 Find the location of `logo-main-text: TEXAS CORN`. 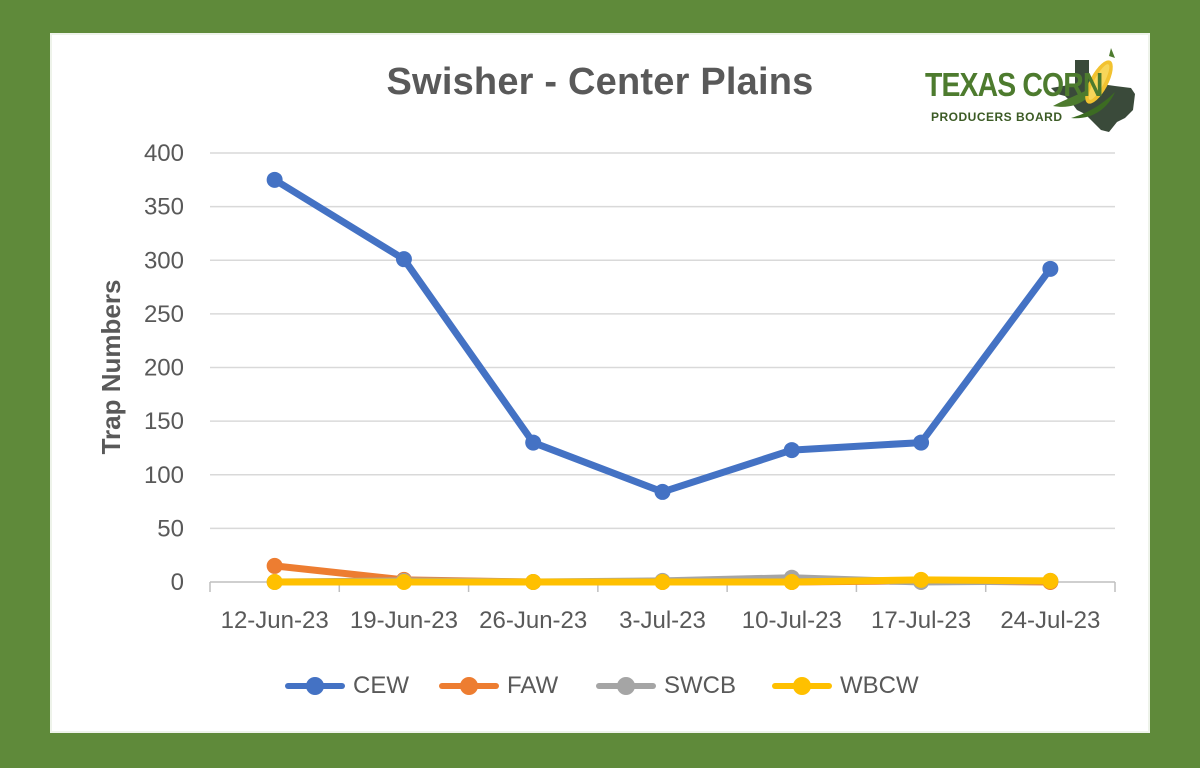

logo-main-text: TEXAS CORN is located at coordinates (1014, 84).